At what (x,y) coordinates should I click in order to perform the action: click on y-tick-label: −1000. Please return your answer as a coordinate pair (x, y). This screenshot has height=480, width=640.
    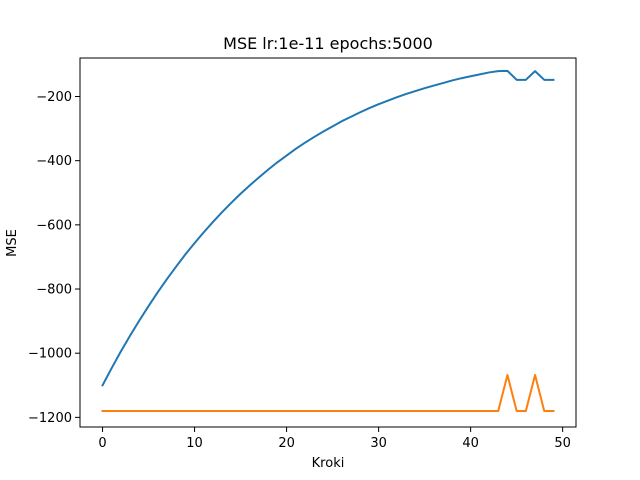
    Looking at the image, I should click on (50, 354).